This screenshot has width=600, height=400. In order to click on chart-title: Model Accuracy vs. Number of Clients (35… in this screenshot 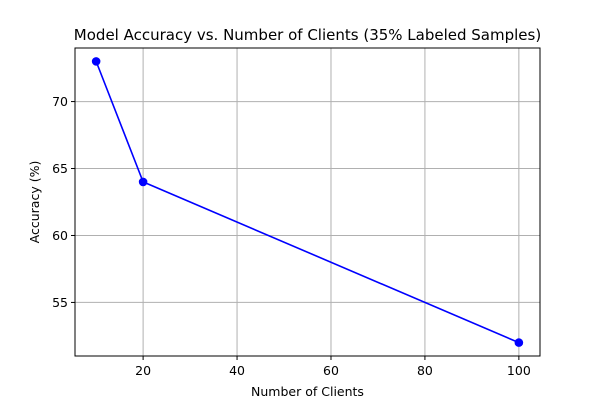, I will do `click(307, 35)`.